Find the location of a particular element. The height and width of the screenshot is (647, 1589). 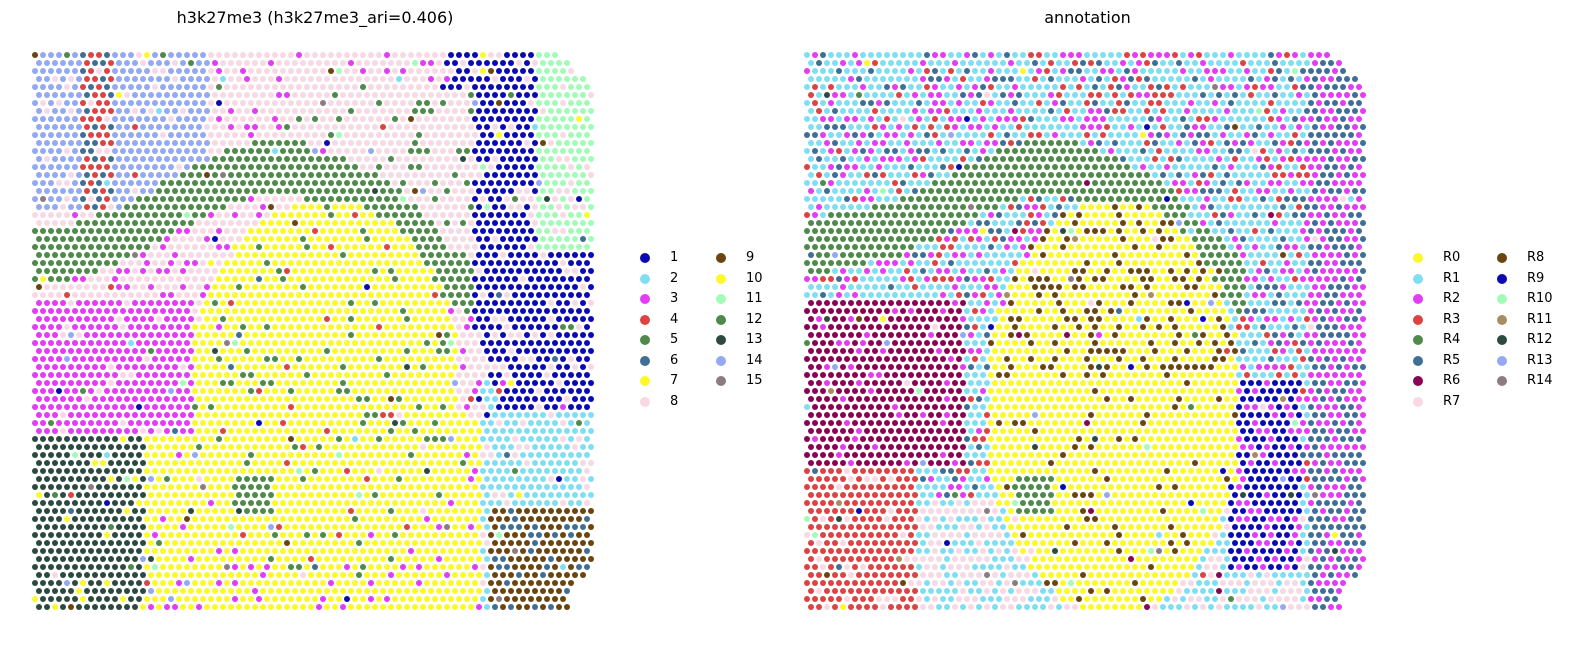

legend-swatch is located at coordinates (645, 319).